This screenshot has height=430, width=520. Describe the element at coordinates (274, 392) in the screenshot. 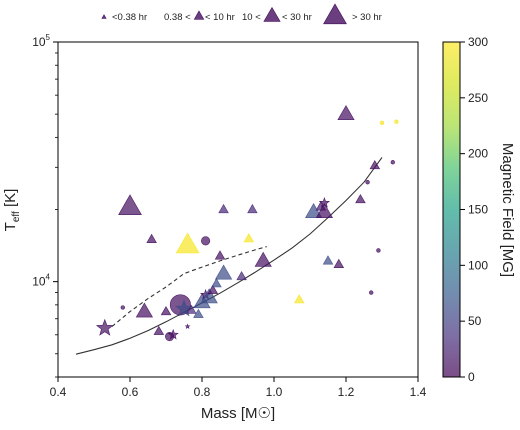

I see `x-tick-label: 1.0` at that location.